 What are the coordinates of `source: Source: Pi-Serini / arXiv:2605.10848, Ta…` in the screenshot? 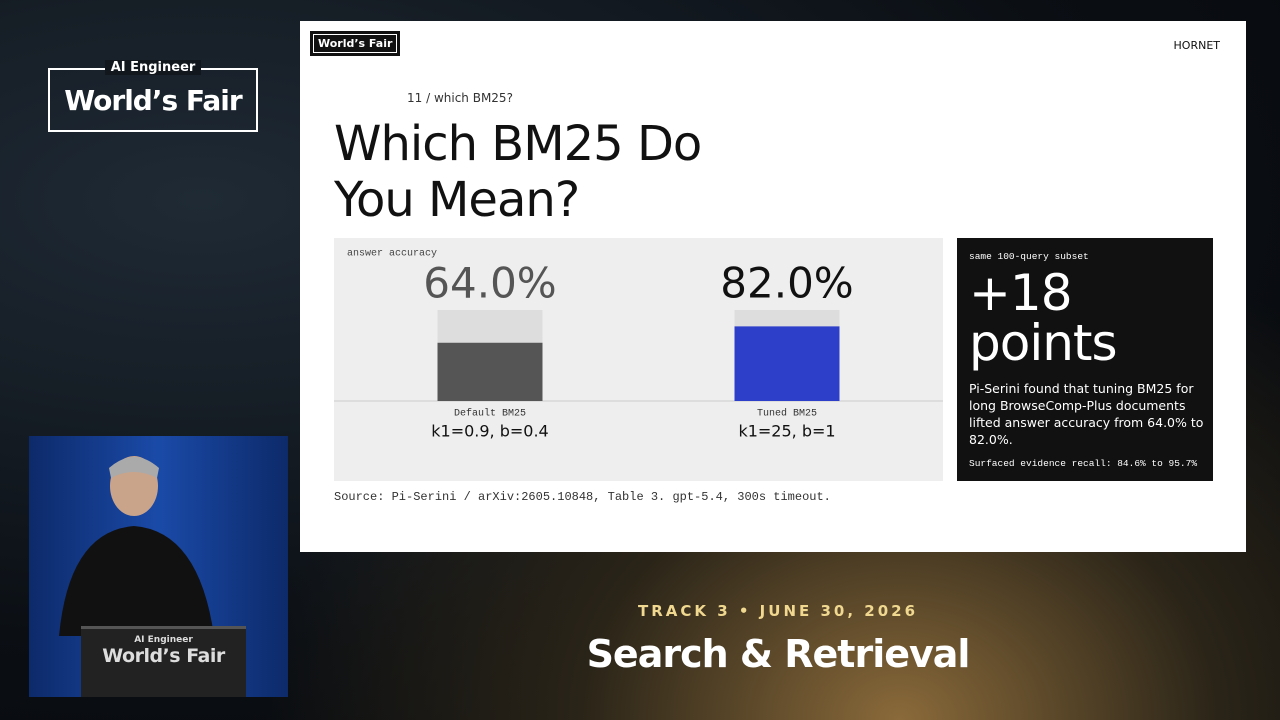 It's located at (582, 497).